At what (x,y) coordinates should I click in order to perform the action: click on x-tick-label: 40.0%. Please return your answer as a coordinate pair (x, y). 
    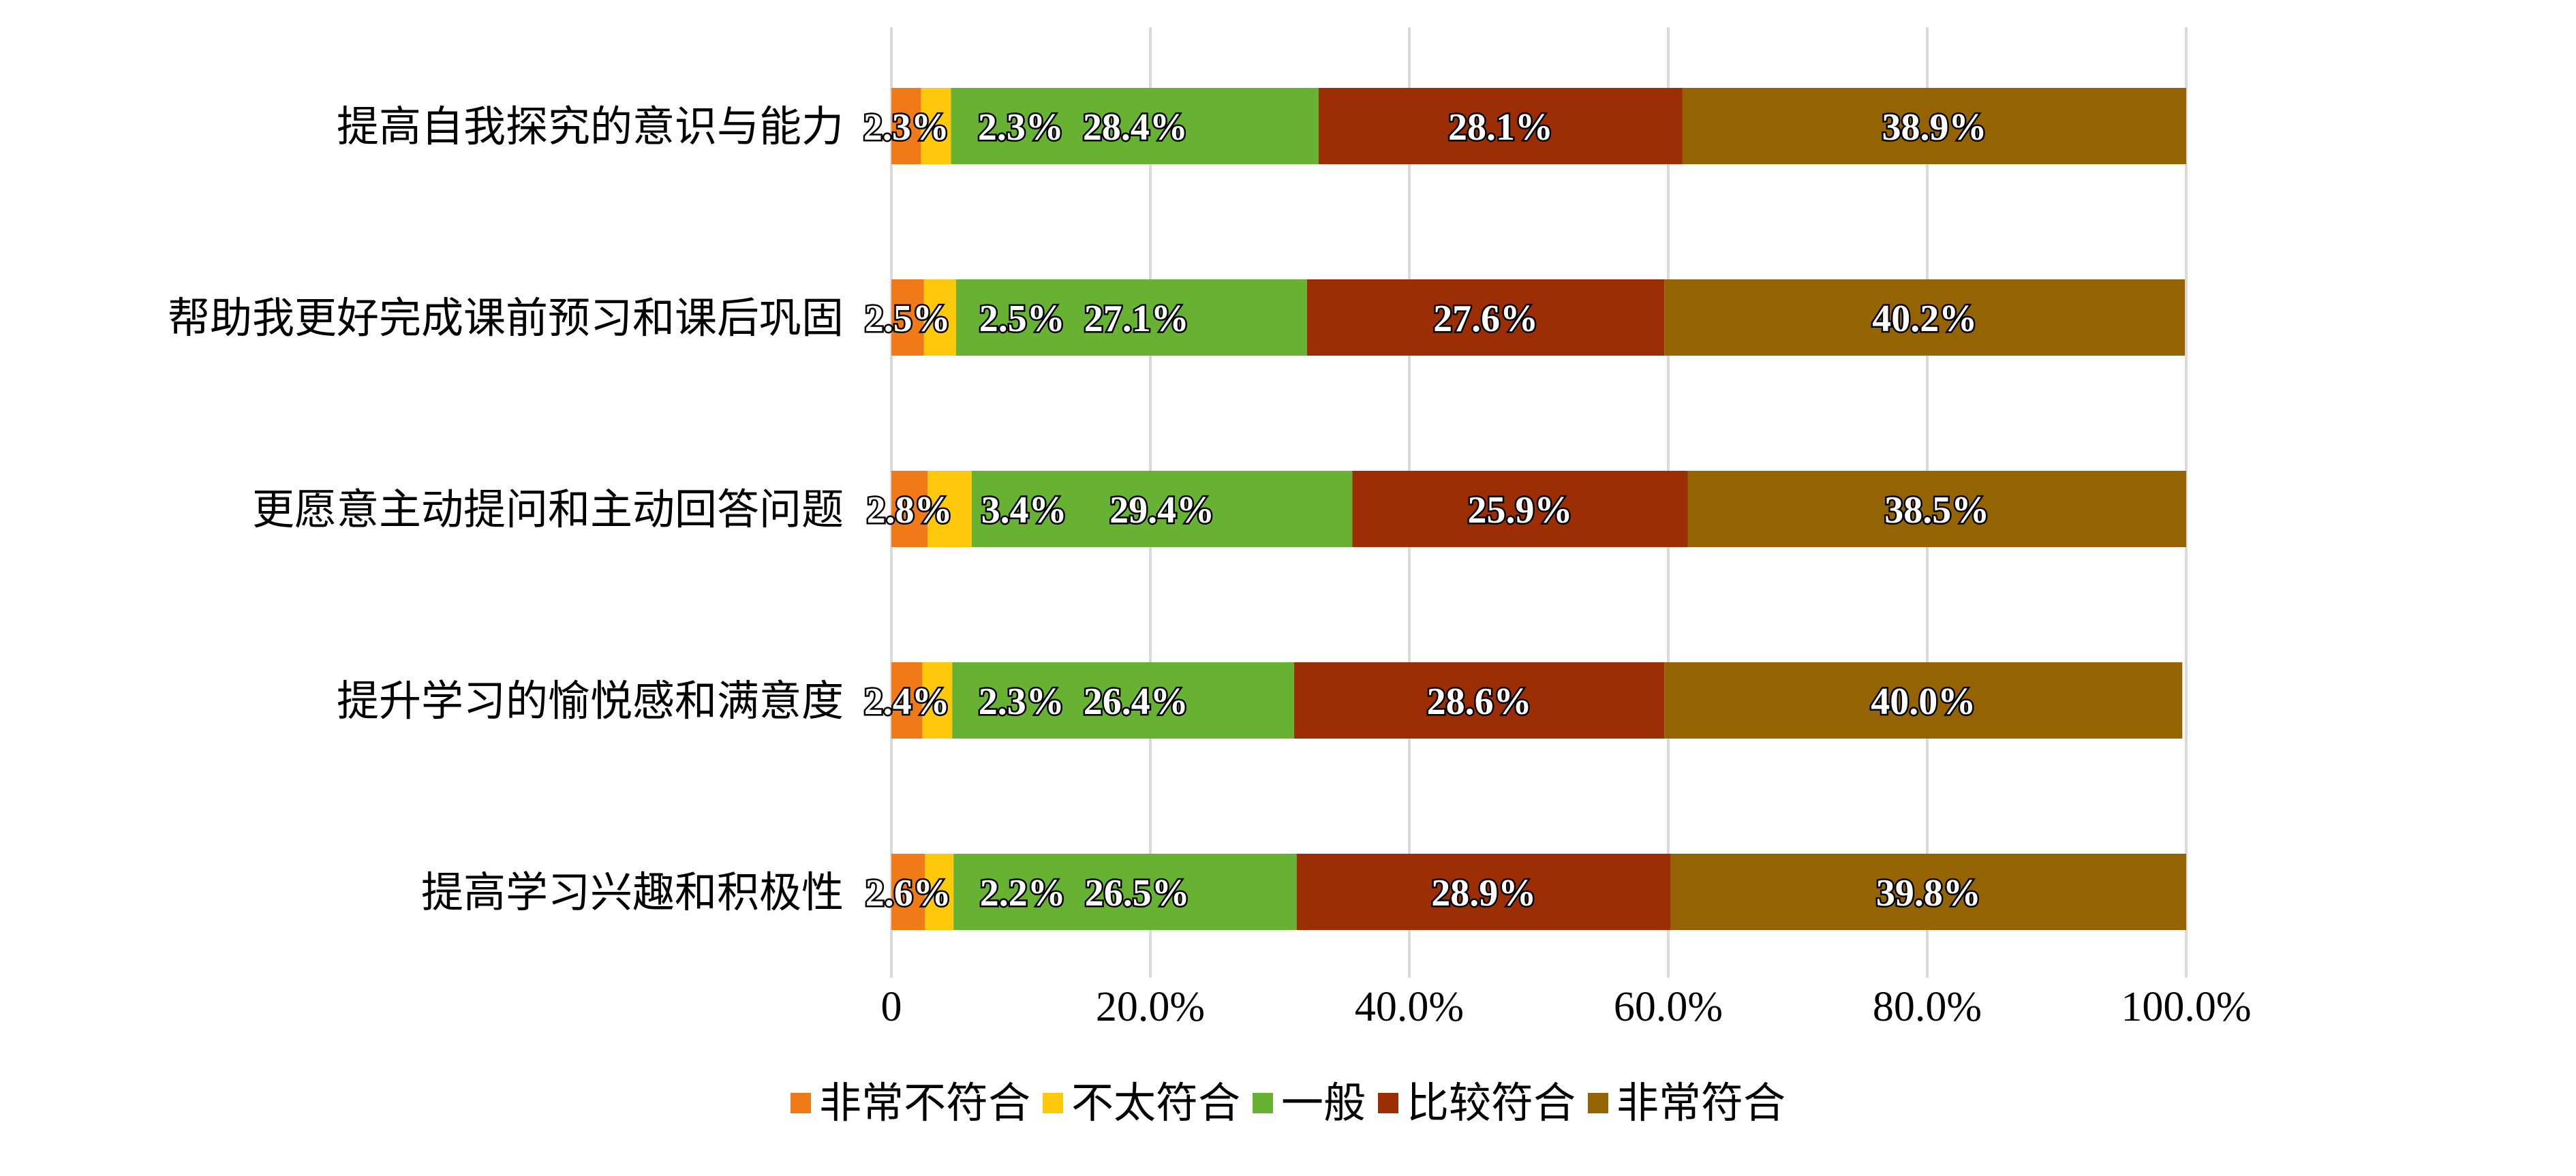
    Looking at the image, I should click on (1409, 1007).